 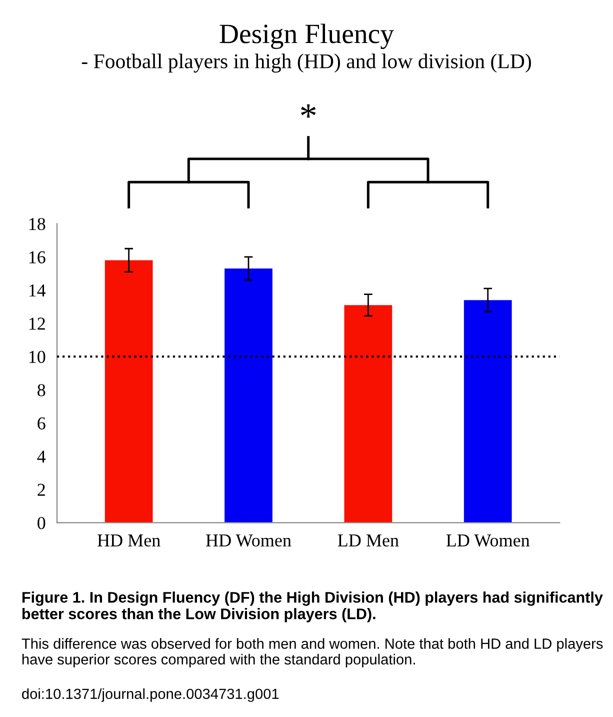 What do you see at coordinates (249, 540) in the screenshot?
I see `x-tick-label: HD Women` at bounding box center [249, 540].